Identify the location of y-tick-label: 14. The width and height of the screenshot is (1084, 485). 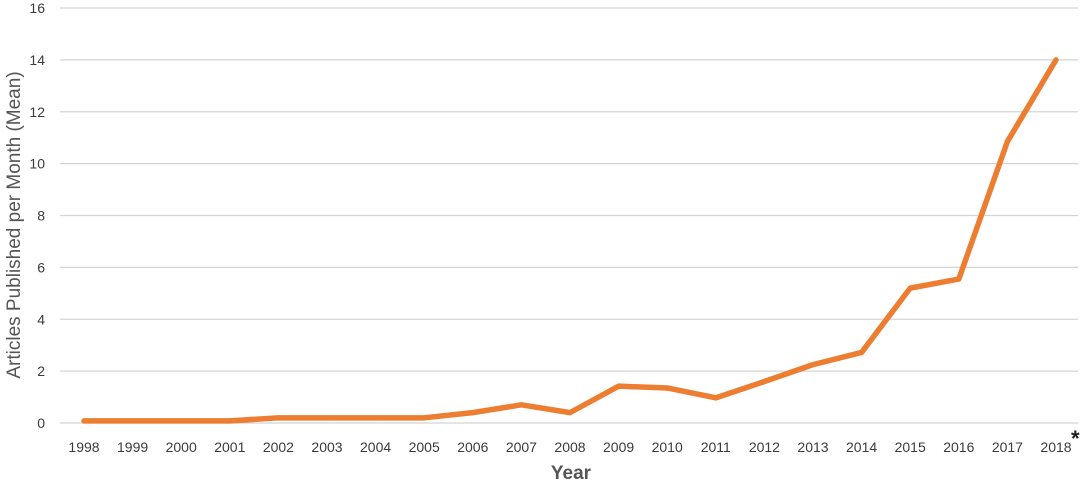
(37, 60).